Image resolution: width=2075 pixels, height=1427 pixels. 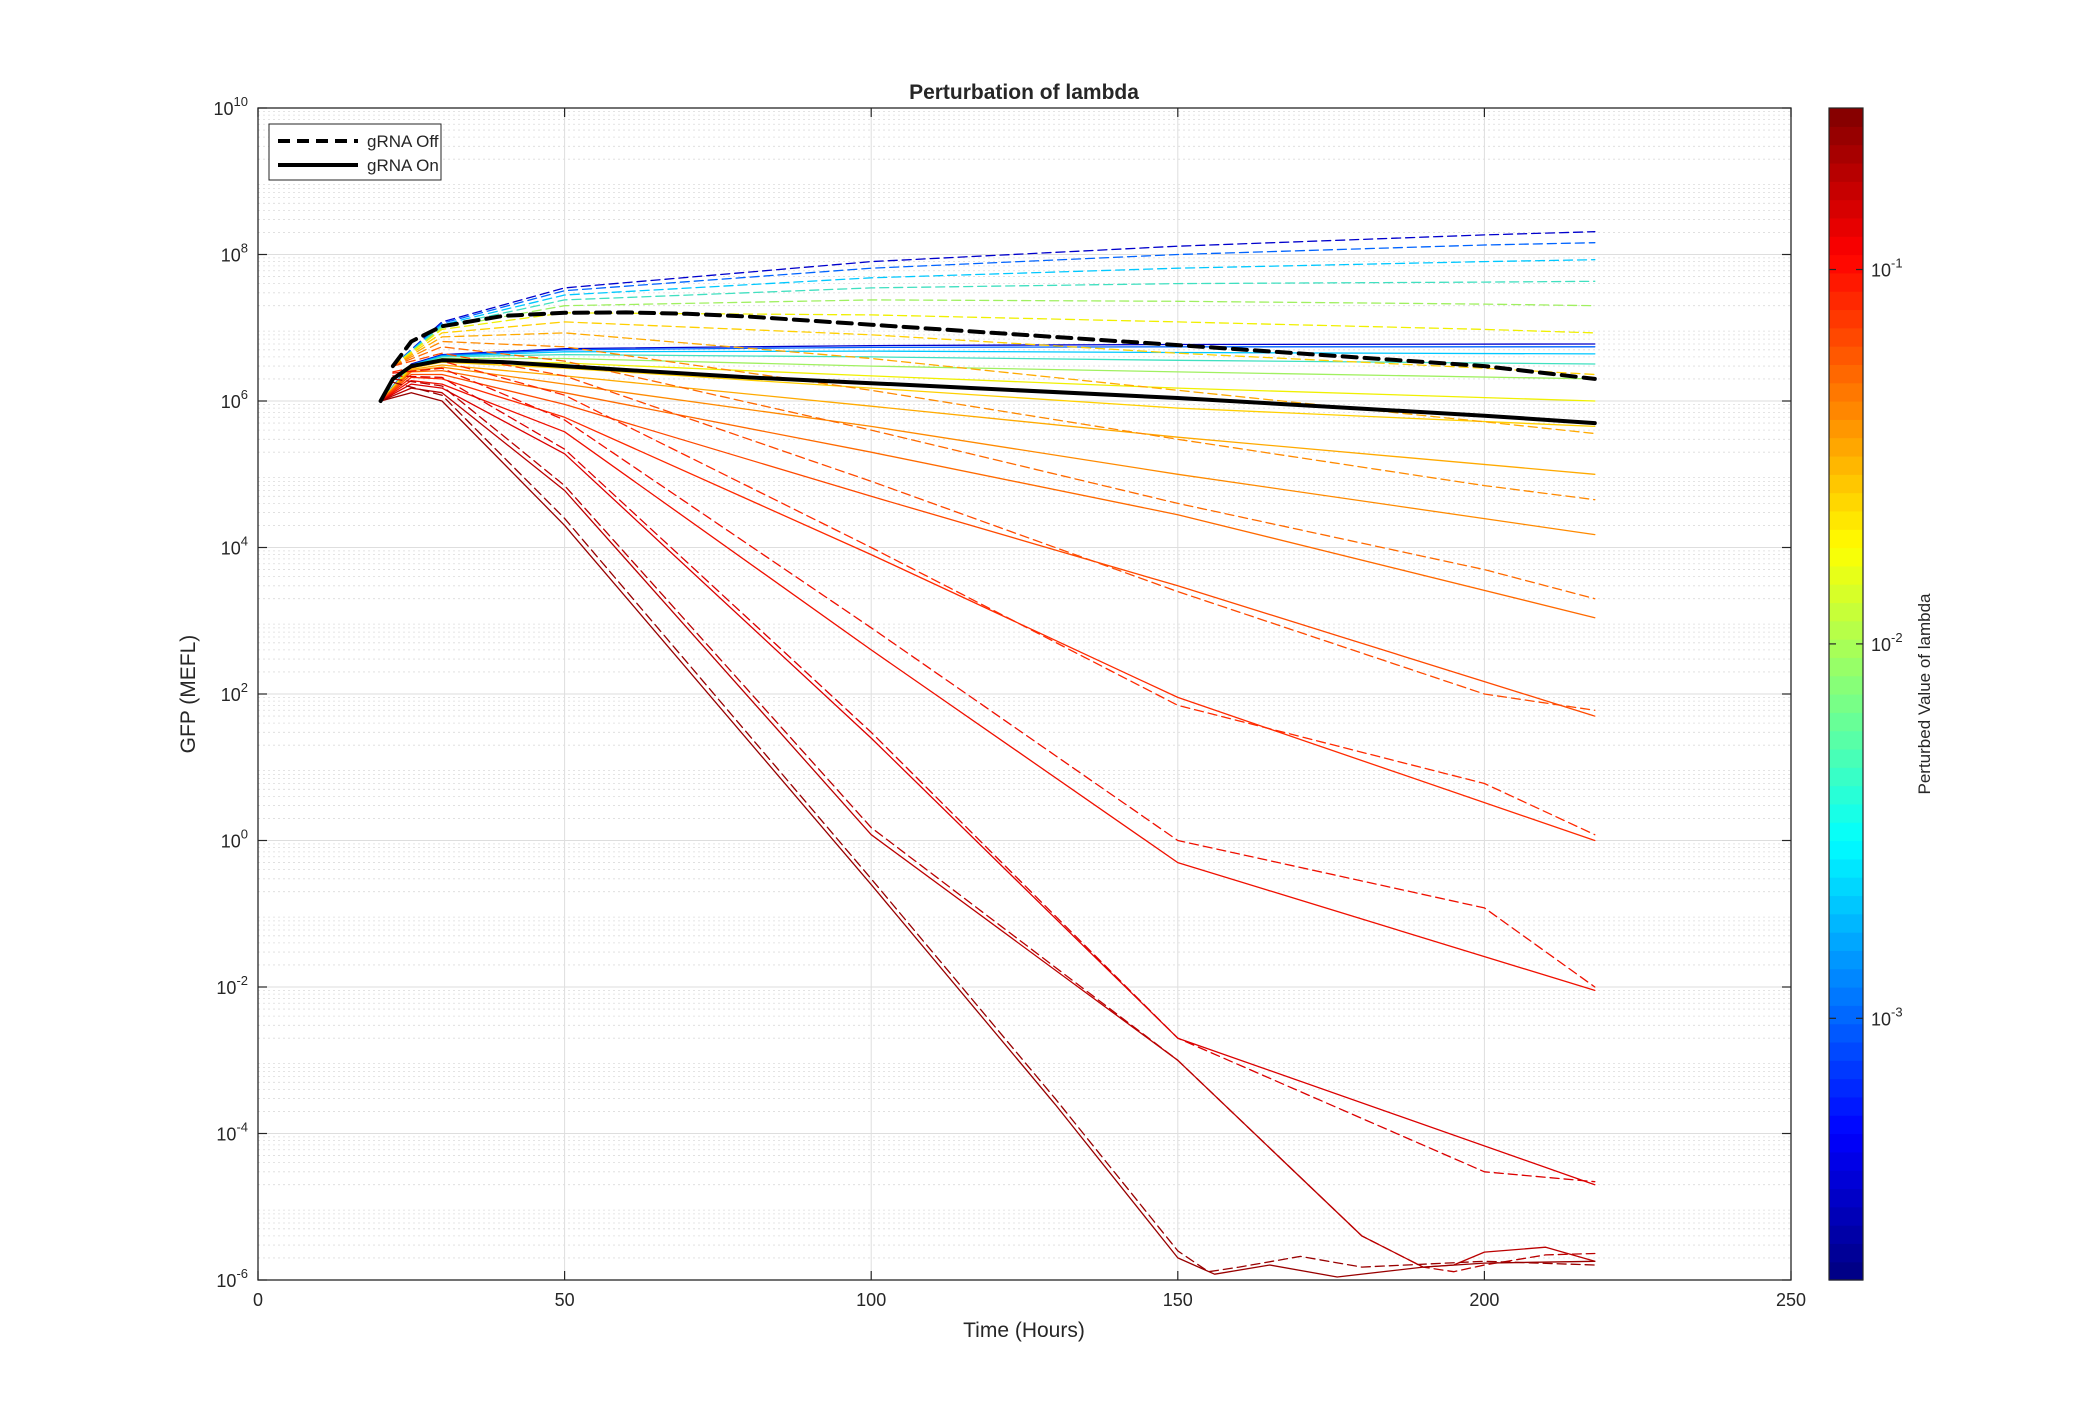 I want to click on y-tick-label: 10⁶, so click(x=234, y=399).